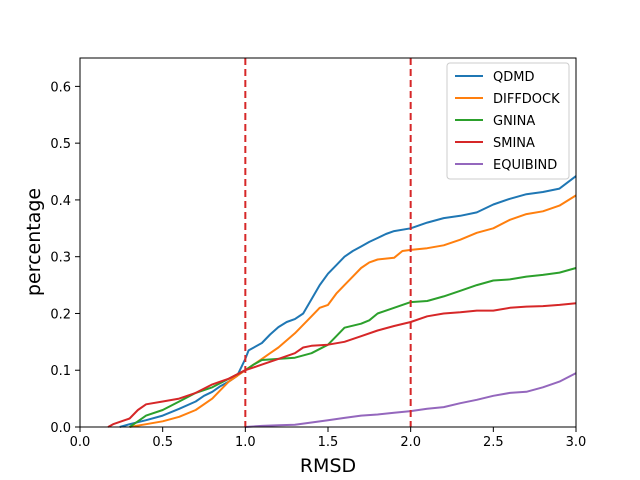 The image size is (640, 480). Describe the element at coordinates (60, 201) in the screenshot. I see `y-tick-label: 0.4` at that location.